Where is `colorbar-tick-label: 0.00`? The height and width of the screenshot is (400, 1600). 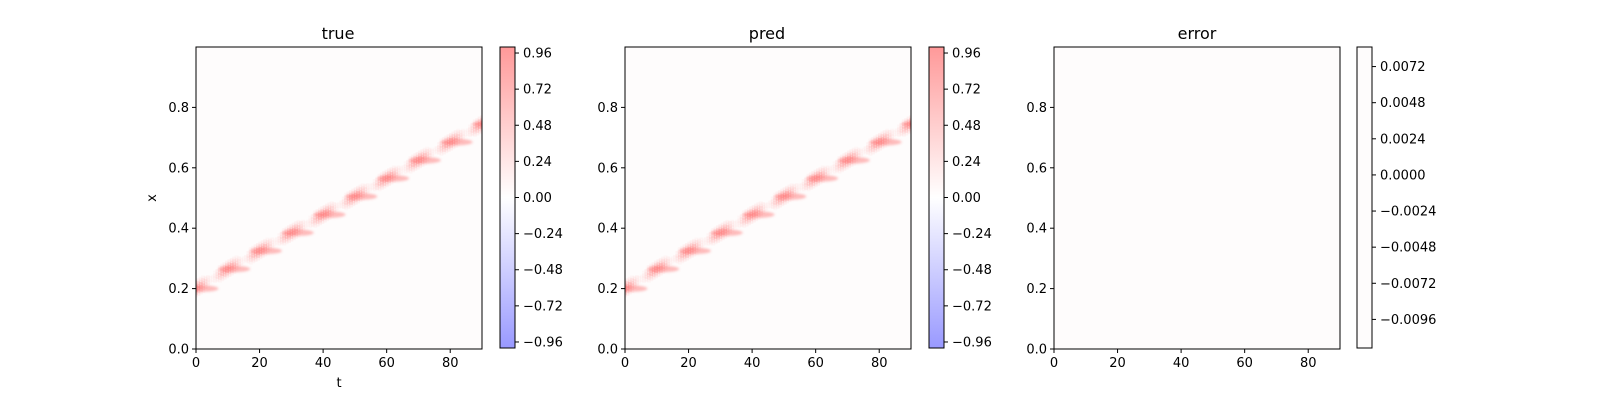
colorbar-tick-label: 0.00 is located at coordinates (537, 198).